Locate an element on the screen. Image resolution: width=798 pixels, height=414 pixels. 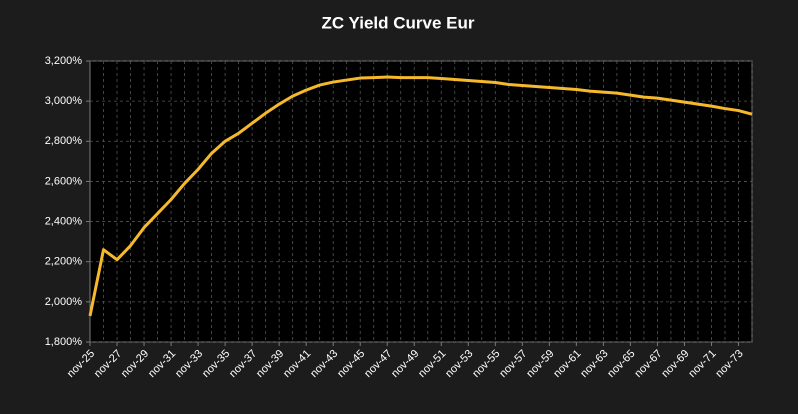
y-tick-label: 3,200% is located at coordinates (64, 61).